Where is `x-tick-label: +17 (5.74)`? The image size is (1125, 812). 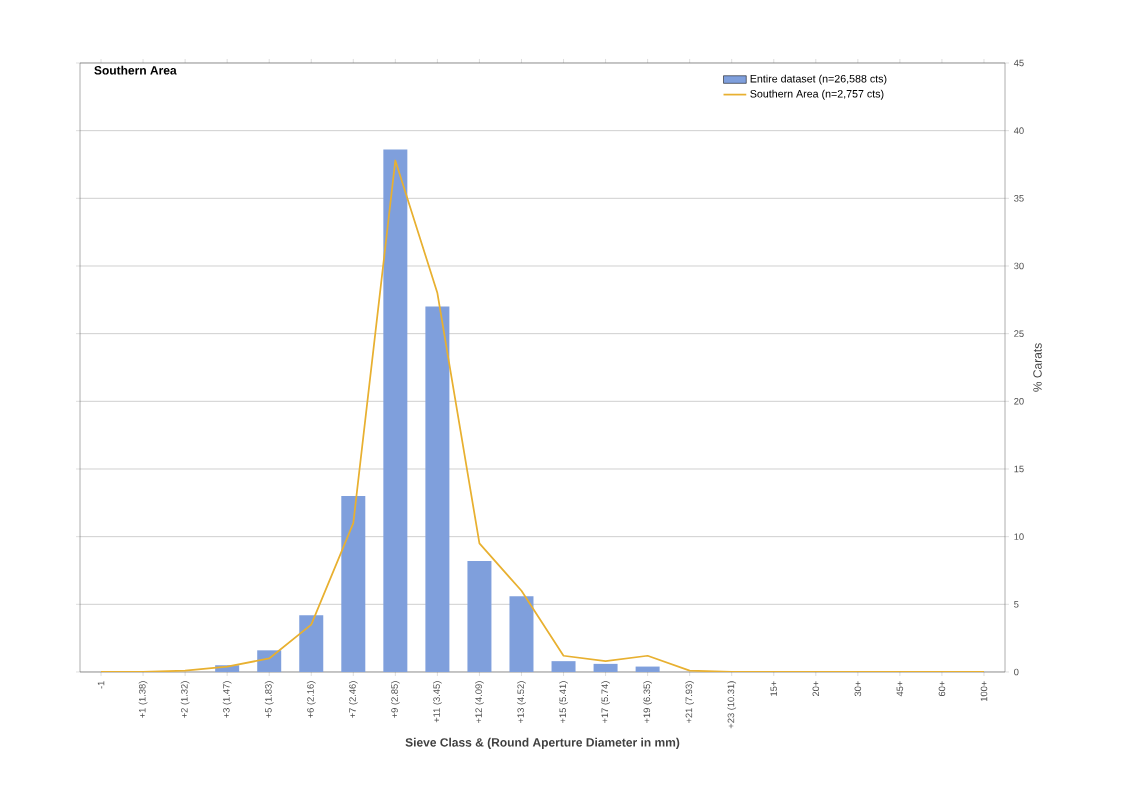
x-tick-label: +17 (5.74) is located at coordinates (605, 702).